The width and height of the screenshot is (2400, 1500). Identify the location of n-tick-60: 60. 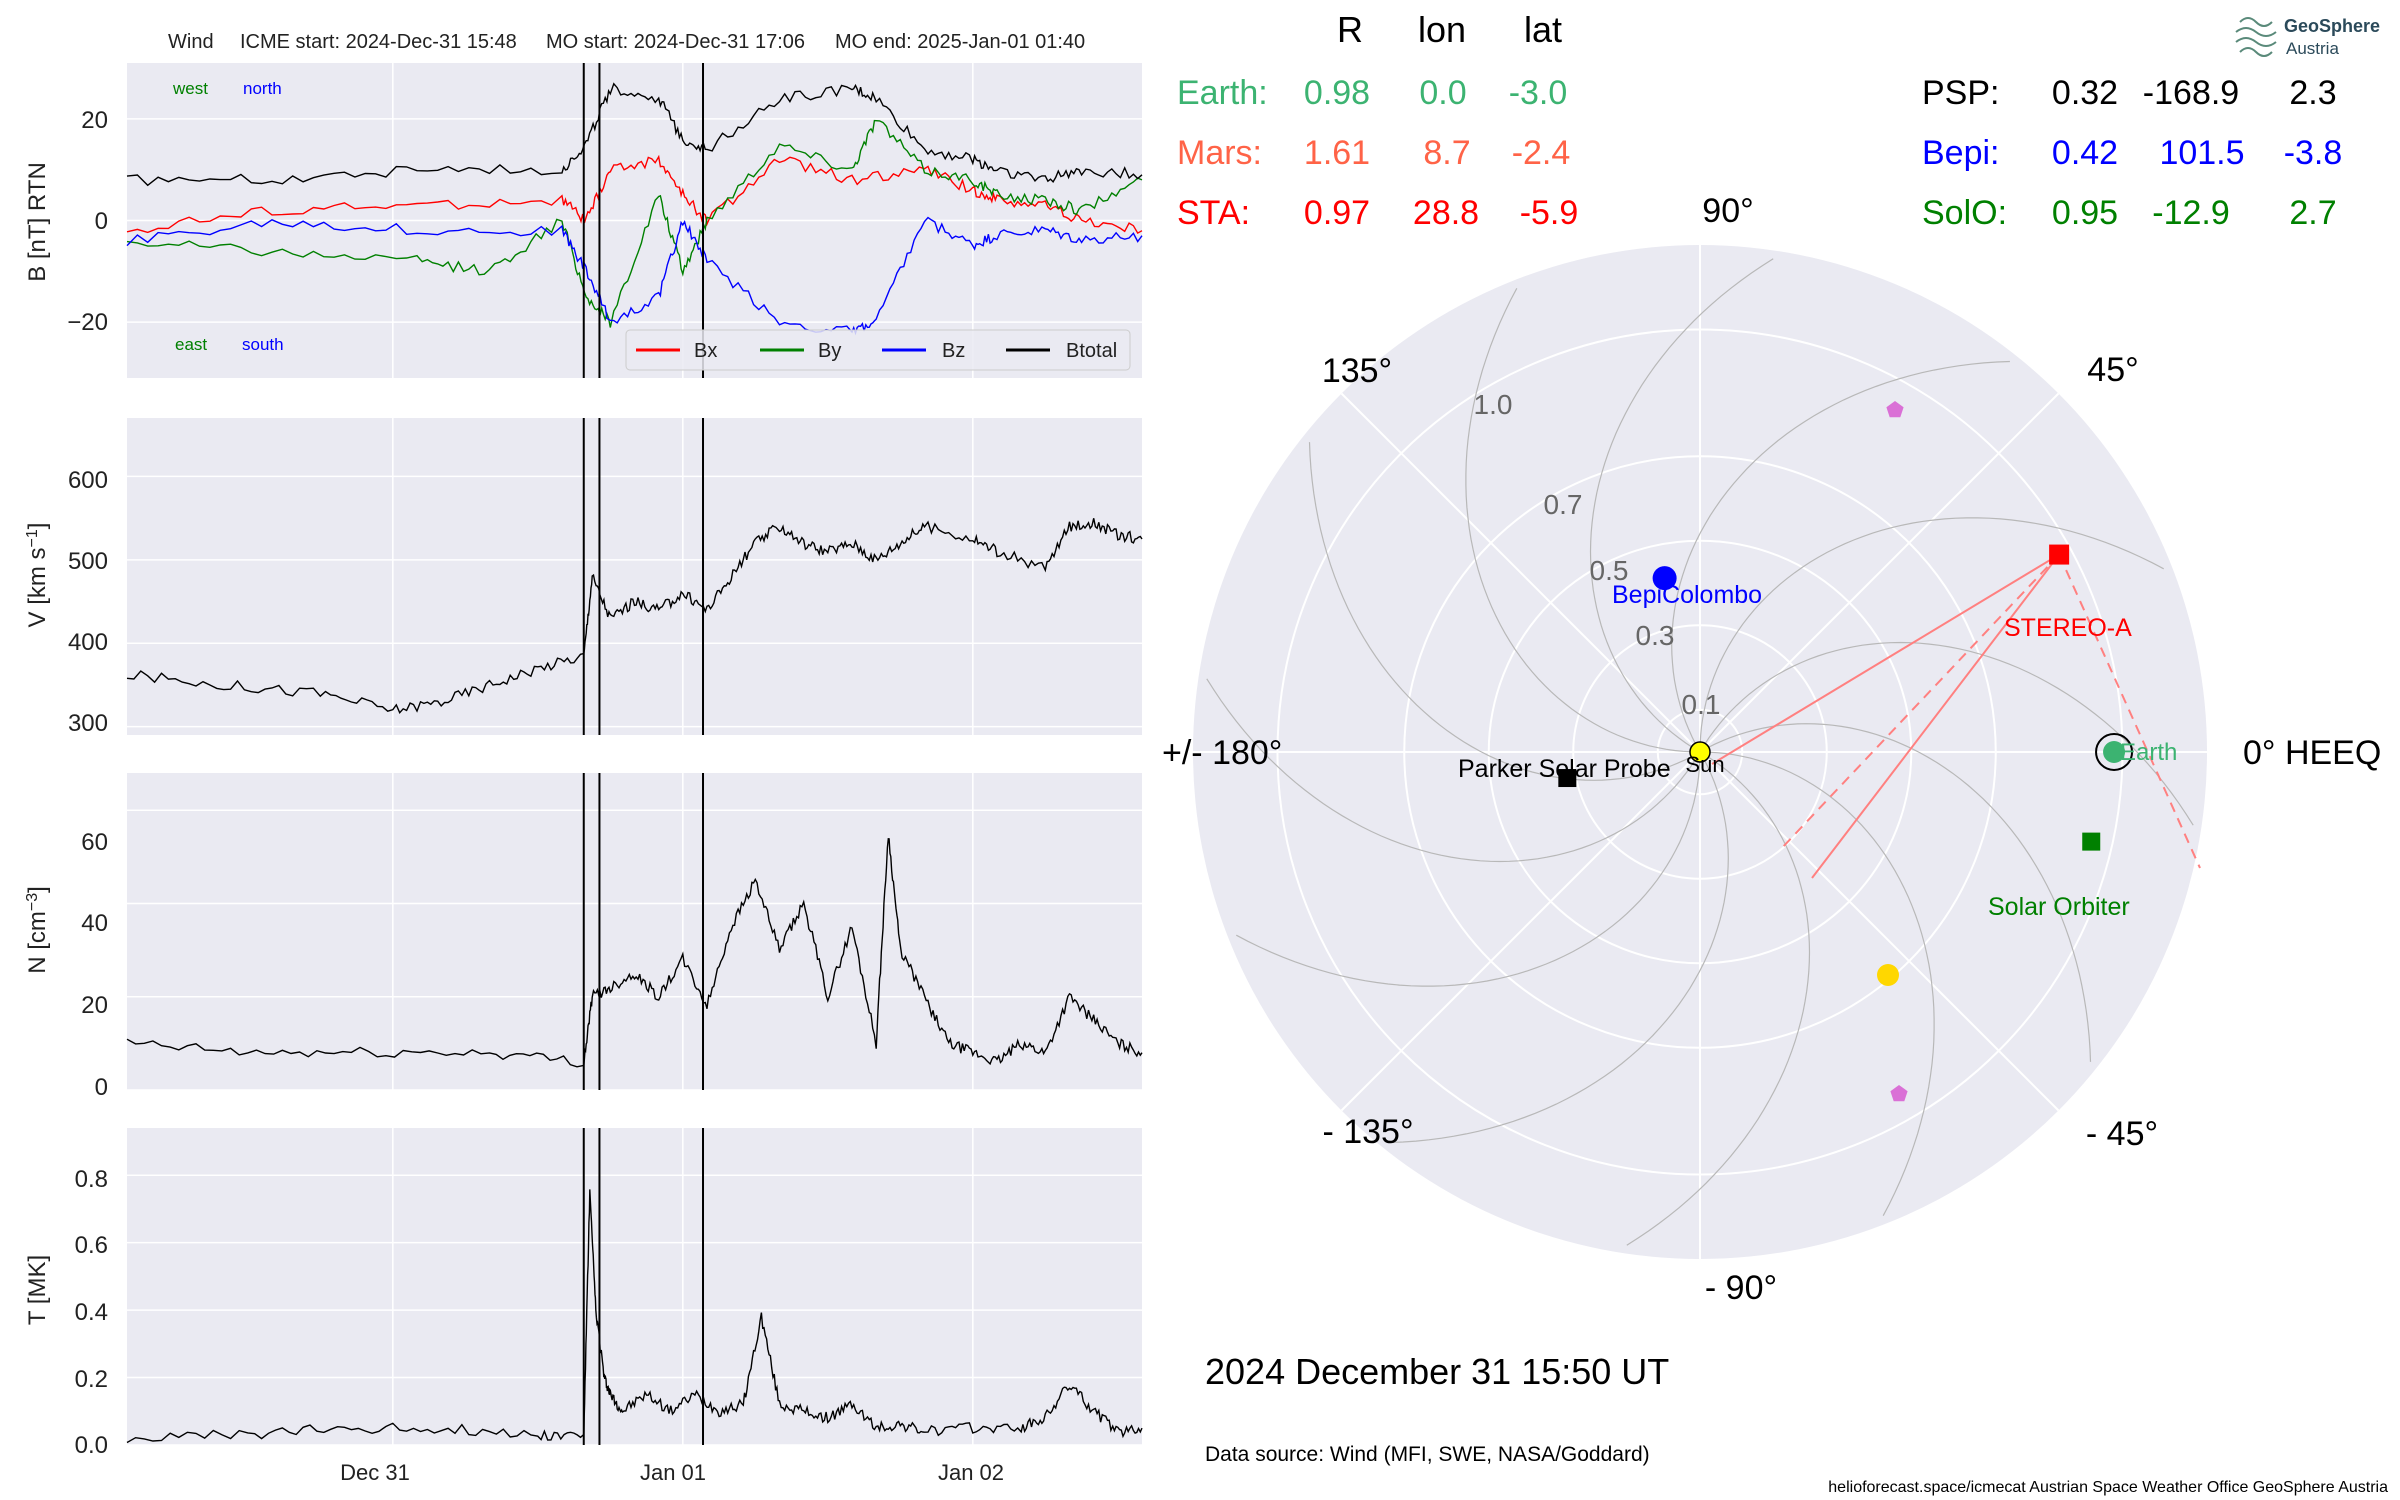
(94, 842).